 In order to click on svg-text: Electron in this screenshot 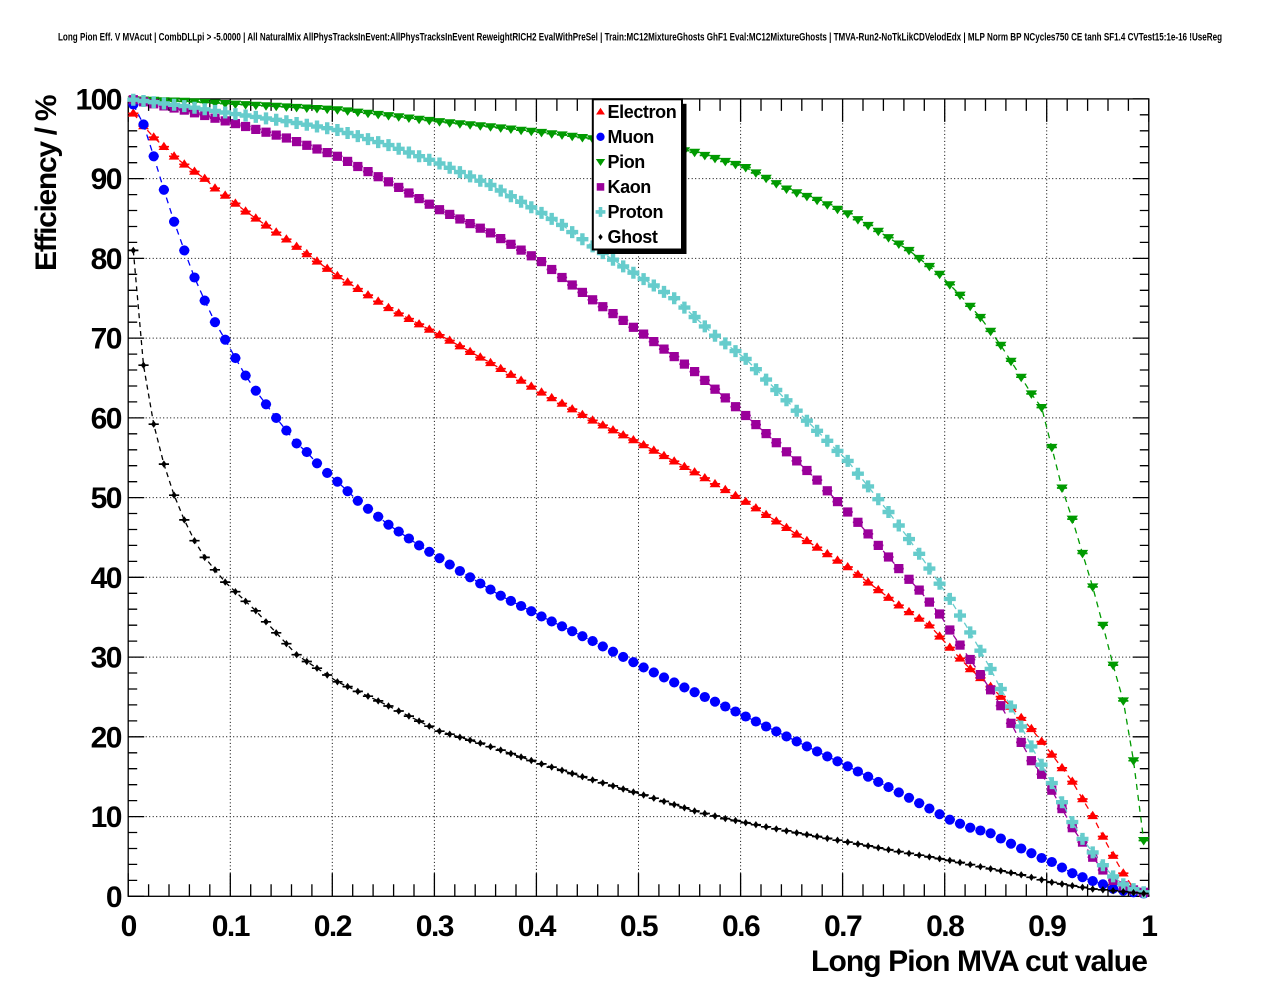, I will do `click(642, 112)`.